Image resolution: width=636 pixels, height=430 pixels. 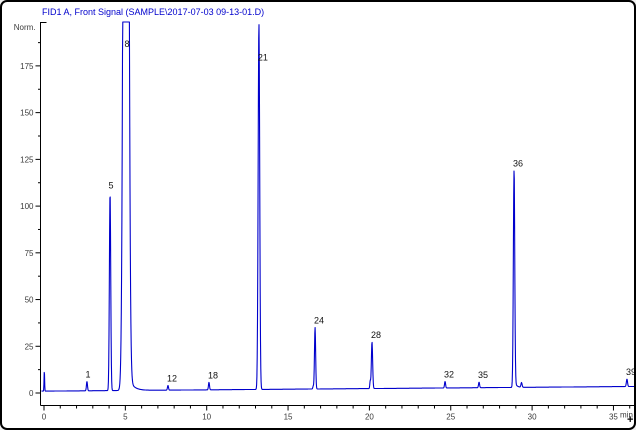 I want to click on x-tick-label: 35, so click(x=613, y=417).